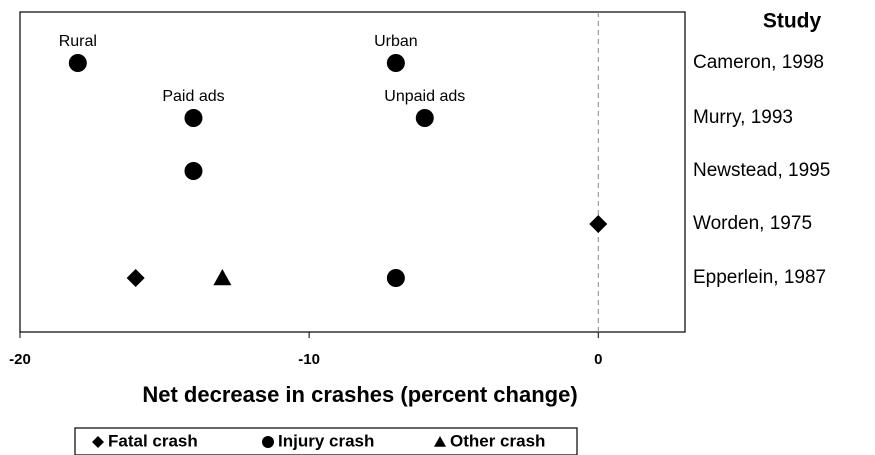  I want to click on y-title: Study, so click(792, 21).